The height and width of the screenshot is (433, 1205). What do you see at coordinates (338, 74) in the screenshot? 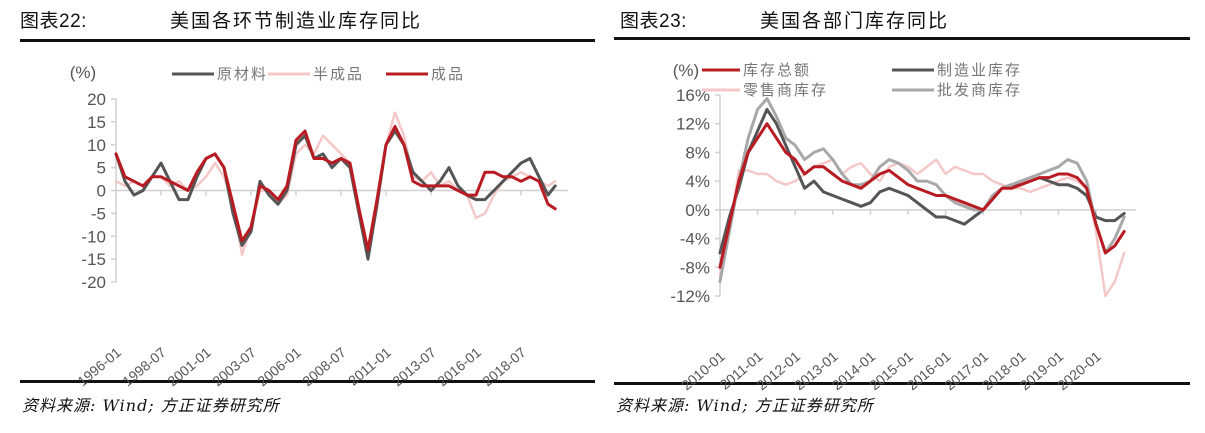
I see `legend-label: 半成品` at bounding box center [338, 74].